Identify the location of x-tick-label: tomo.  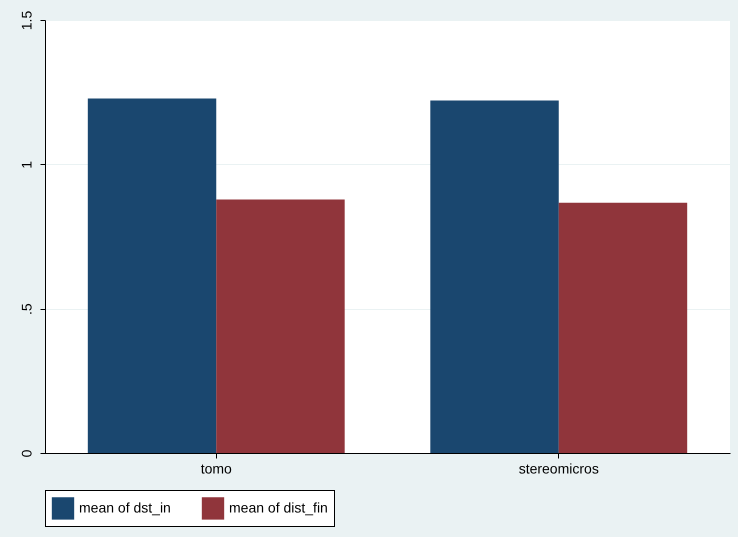
(216, 468).